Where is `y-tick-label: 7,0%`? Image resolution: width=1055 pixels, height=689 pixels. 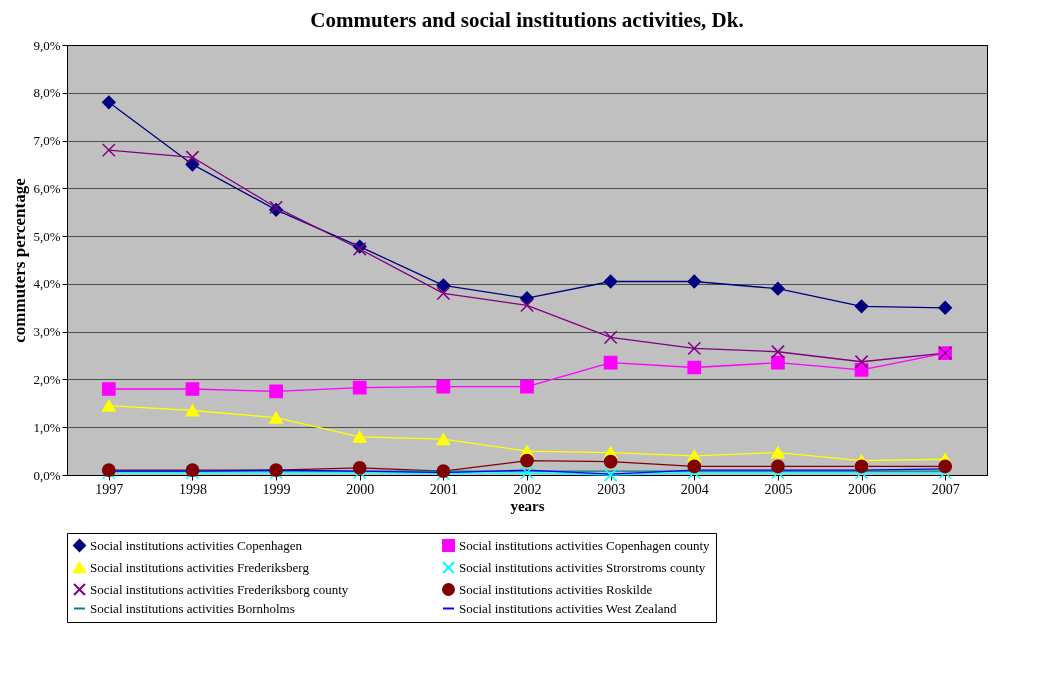 y-tick-label: 7,0% is located at coordinates (47, 141).